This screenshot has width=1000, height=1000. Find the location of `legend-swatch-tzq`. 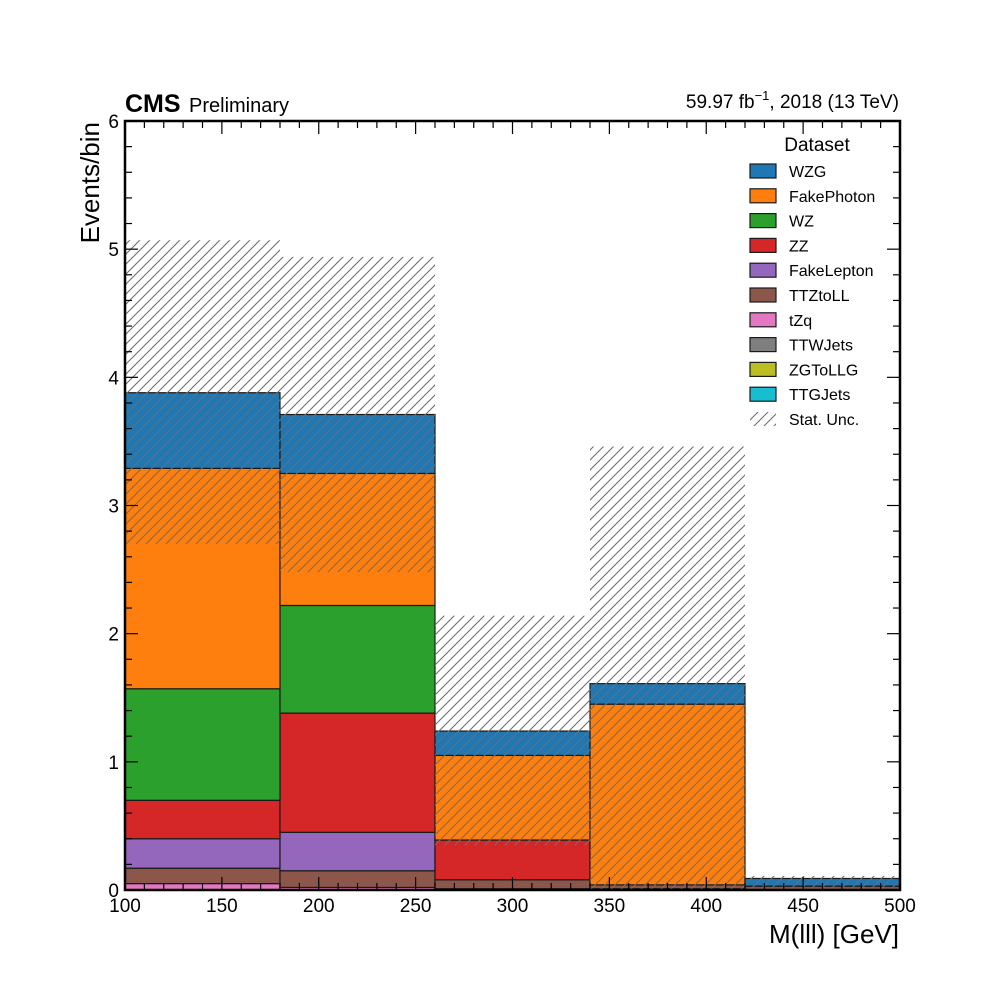

legend-swatch-tzq is located at coordinates (763, 320).